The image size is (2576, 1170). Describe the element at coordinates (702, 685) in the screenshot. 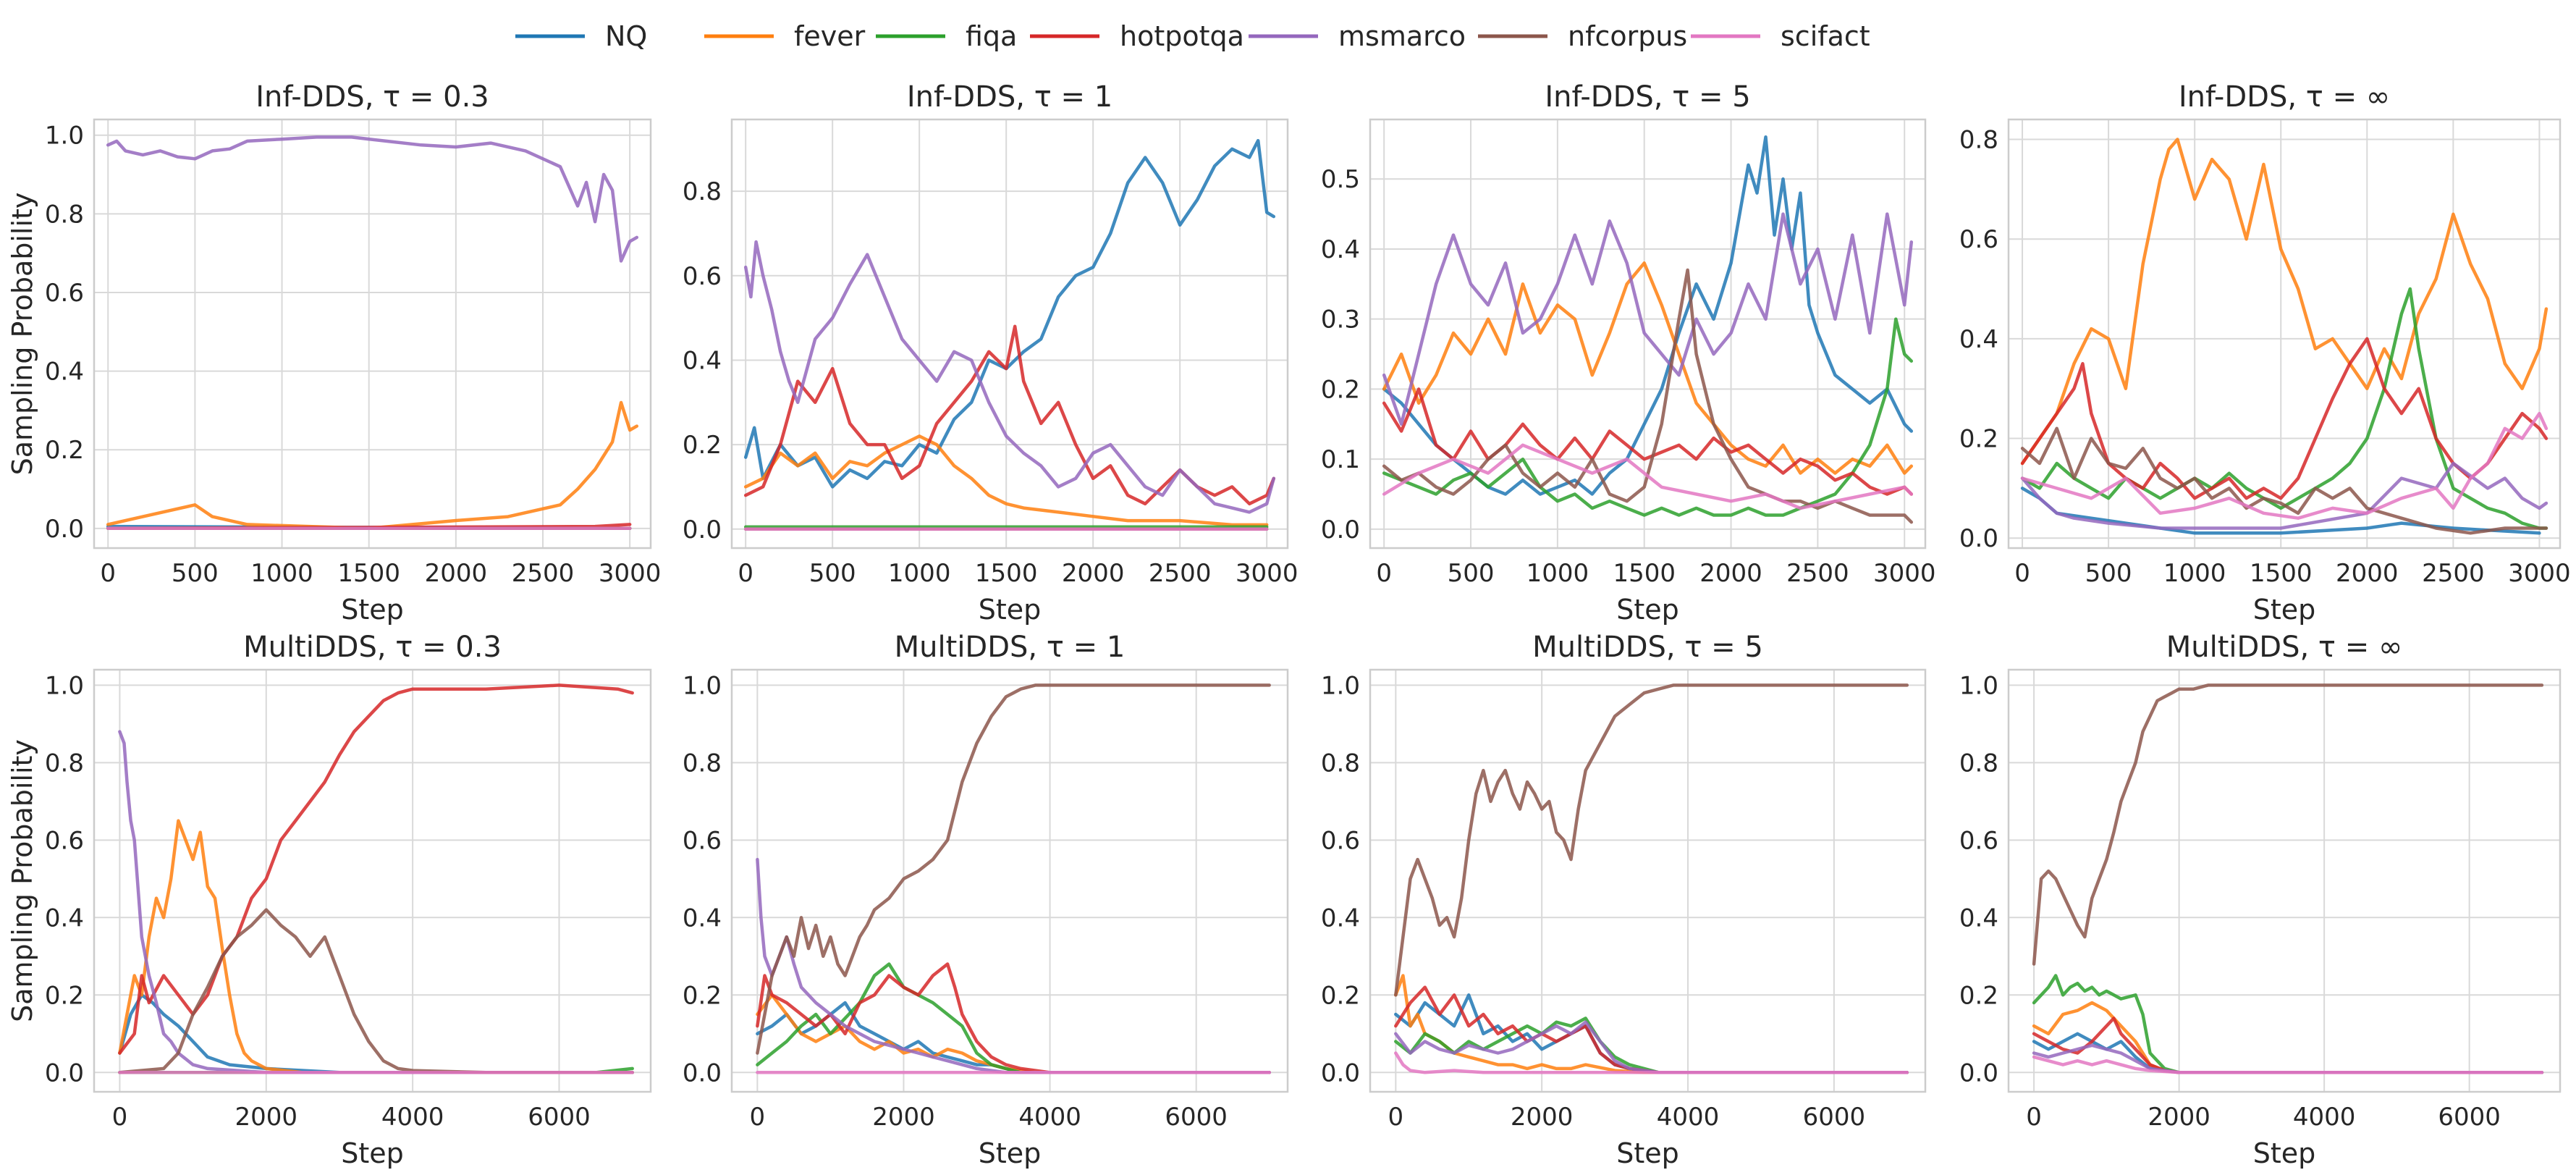

I see `y-tick-label: 1.0` at that location.